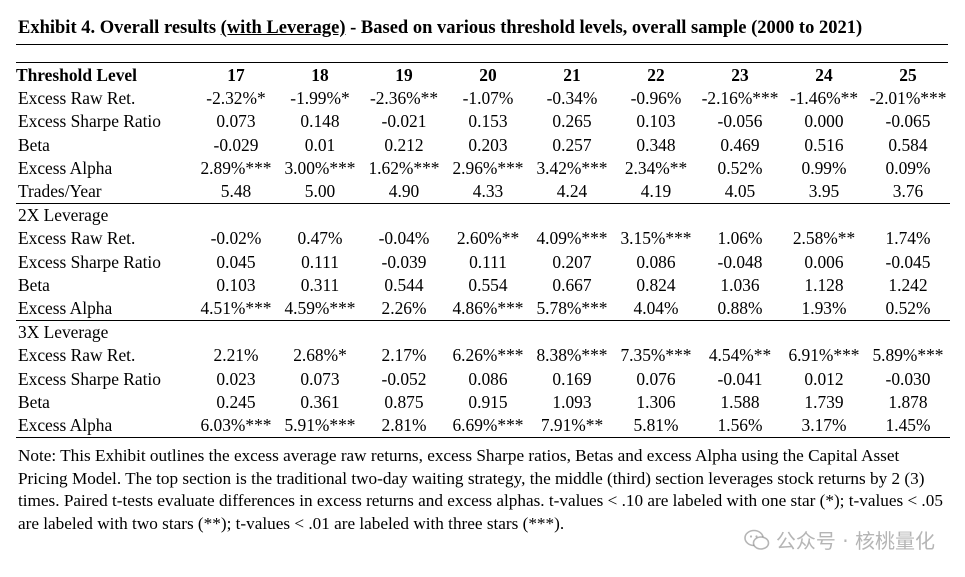 This screenshot has width=965, height=577. Describe the element at coordinates (824, 238) in the screenshot. I see `table-cell: 2.58%**` at that location.